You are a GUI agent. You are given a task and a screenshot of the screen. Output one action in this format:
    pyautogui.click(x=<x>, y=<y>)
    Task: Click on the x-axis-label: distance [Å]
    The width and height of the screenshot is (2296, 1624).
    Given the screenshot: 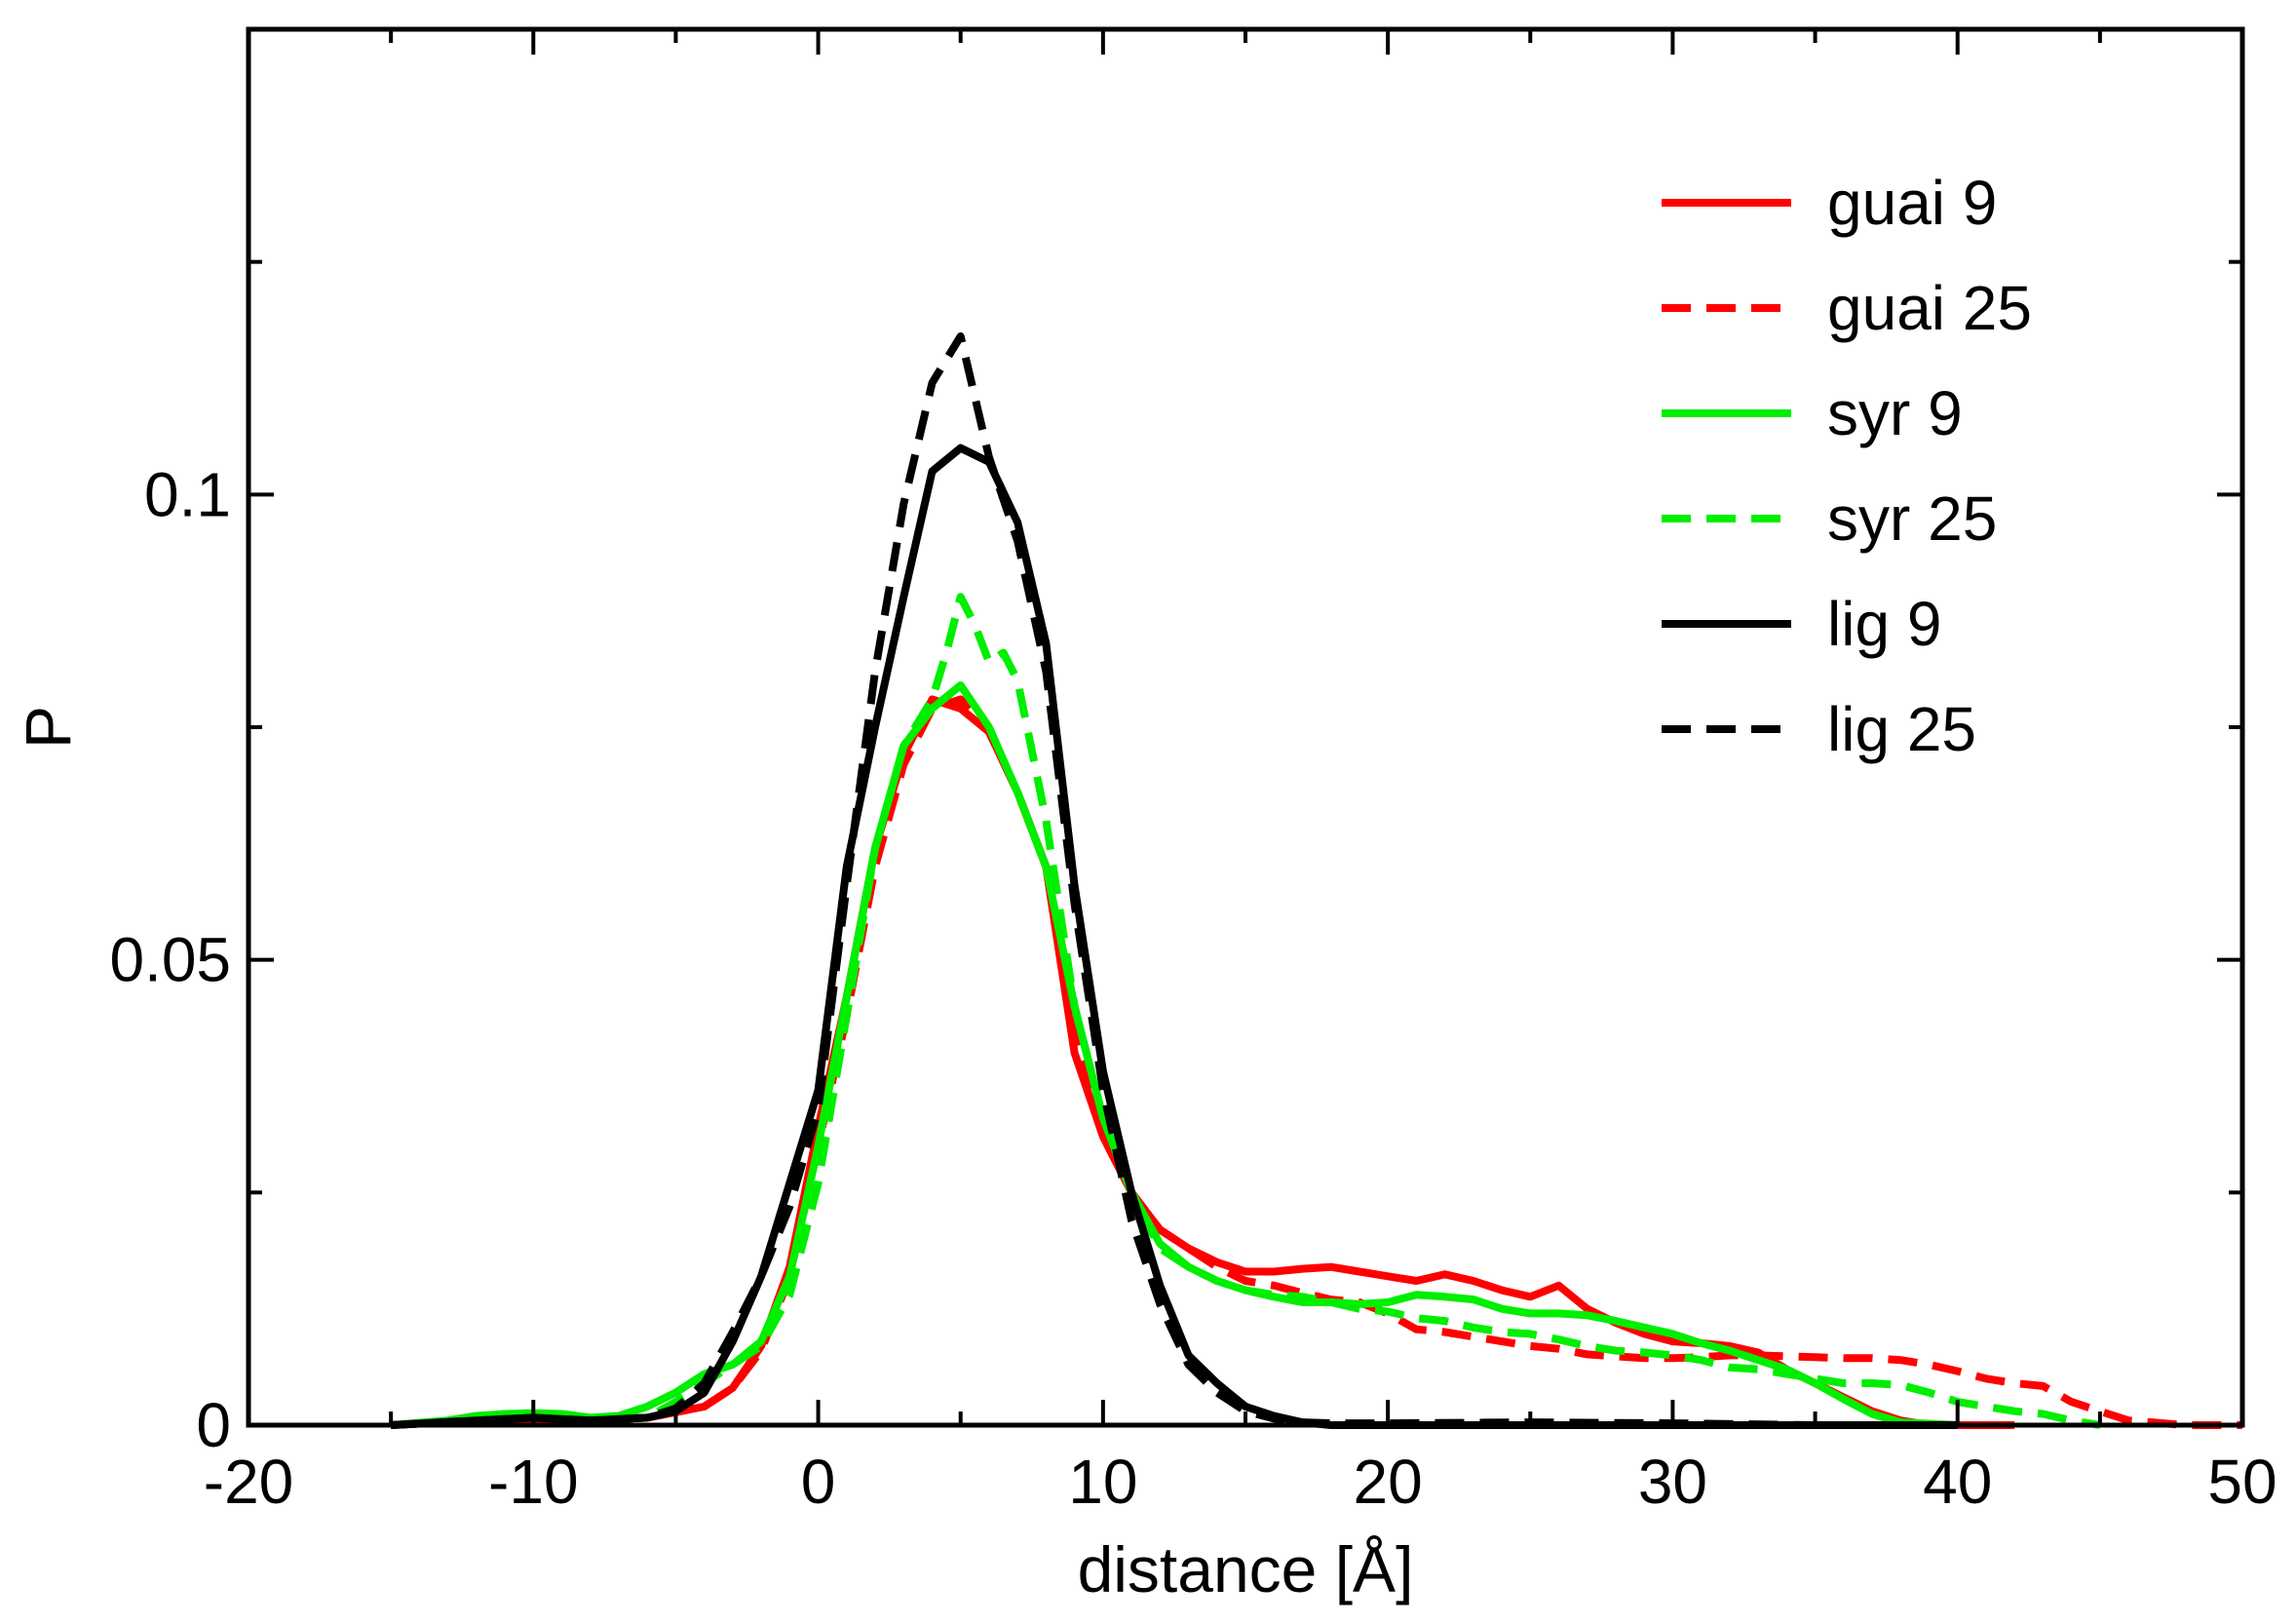 What is the action you would take?
    pyautogui.click(x=1246, y=1569)
    